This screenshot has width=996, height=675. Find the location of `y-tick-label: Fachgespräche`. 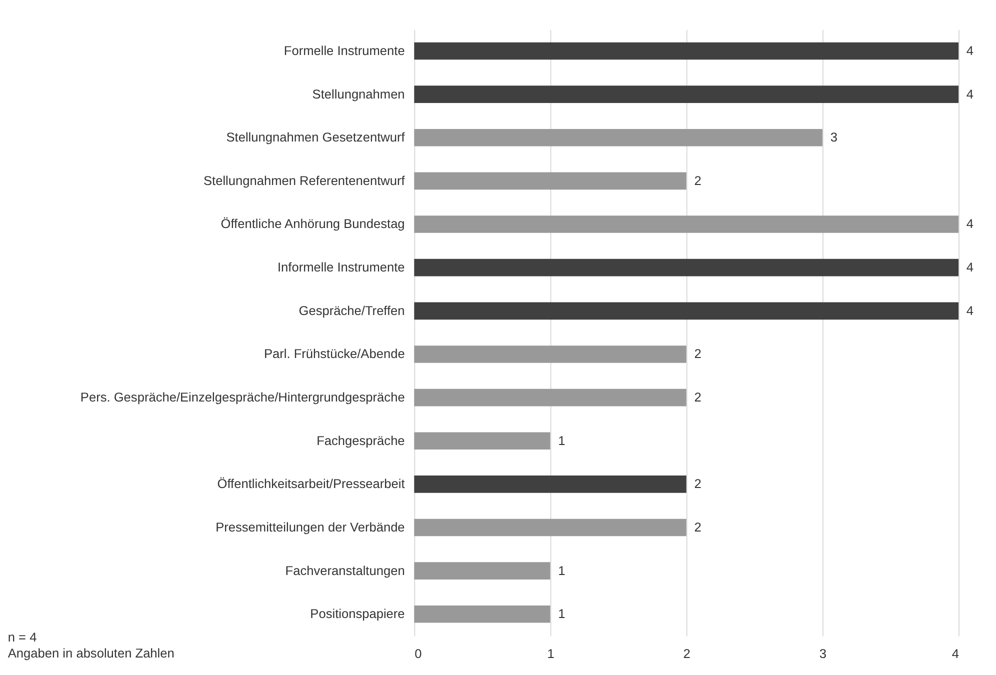

y-tick-label: Fachgespräche is located at coordinates (360, 440).